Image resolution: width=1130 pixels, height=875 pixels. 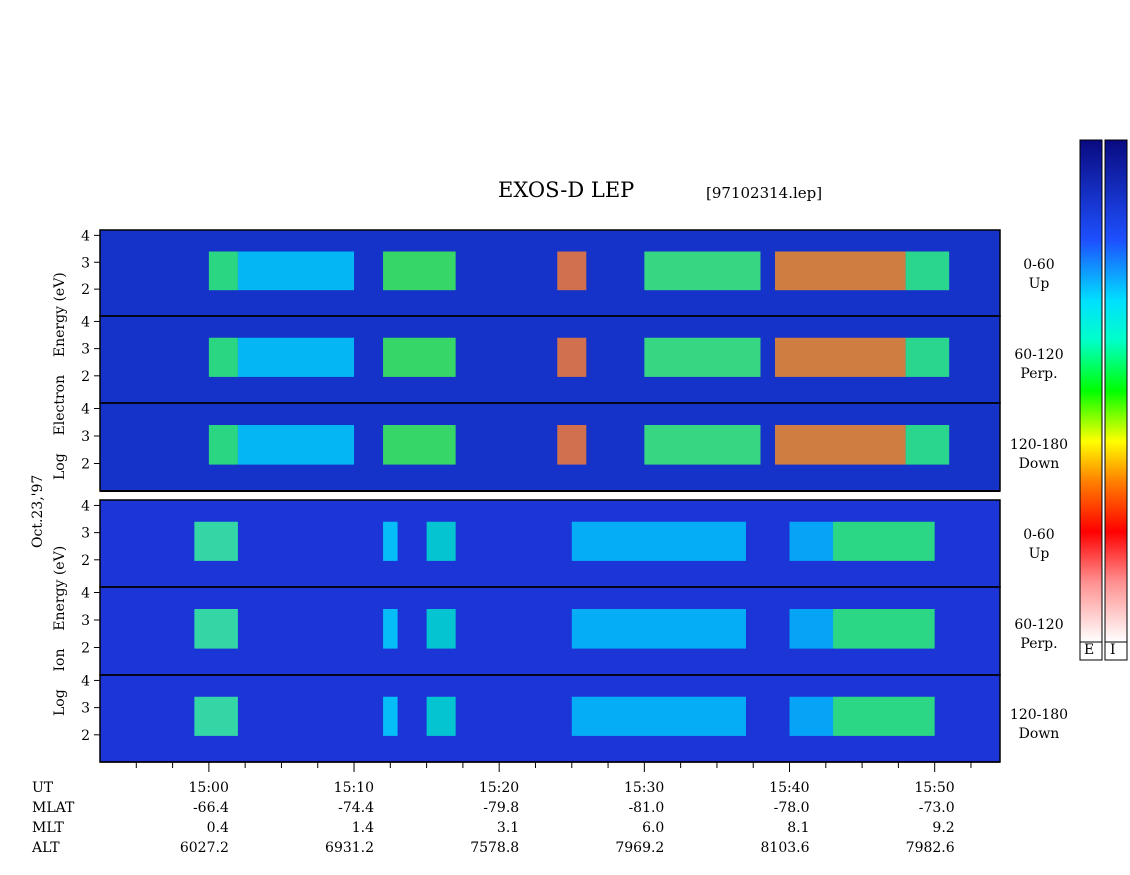 I want to click on ephemeris-ut-value: 15:00, so click(x=208, y=788).